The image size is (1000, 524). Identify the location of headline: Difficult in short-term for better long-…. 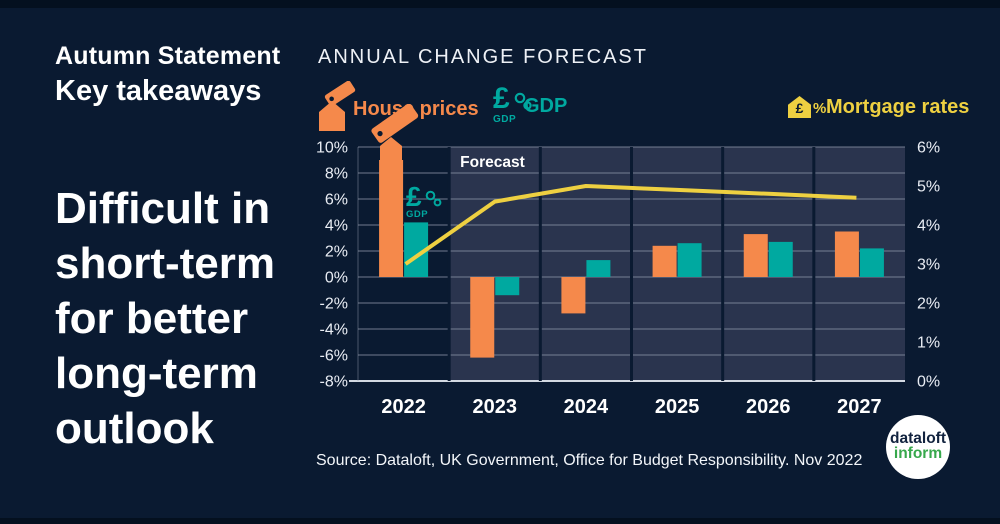
(165, 318).